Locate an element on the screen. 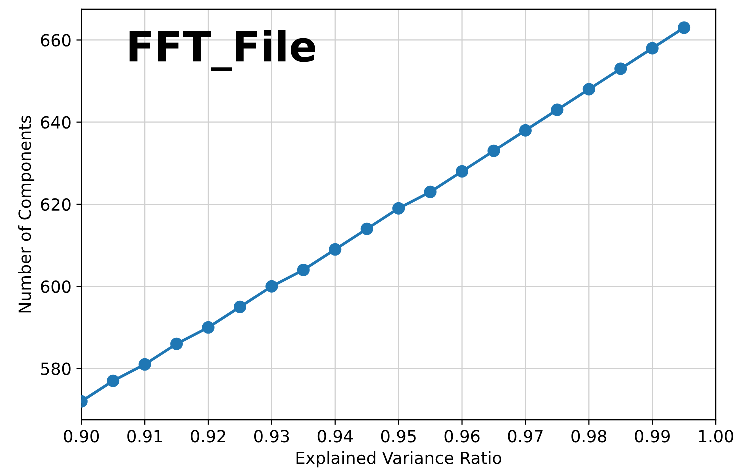 Image resolution: width=742 pixels, height=472 pixels. y-tick-label: 580 is located at coordinates (56, 369).